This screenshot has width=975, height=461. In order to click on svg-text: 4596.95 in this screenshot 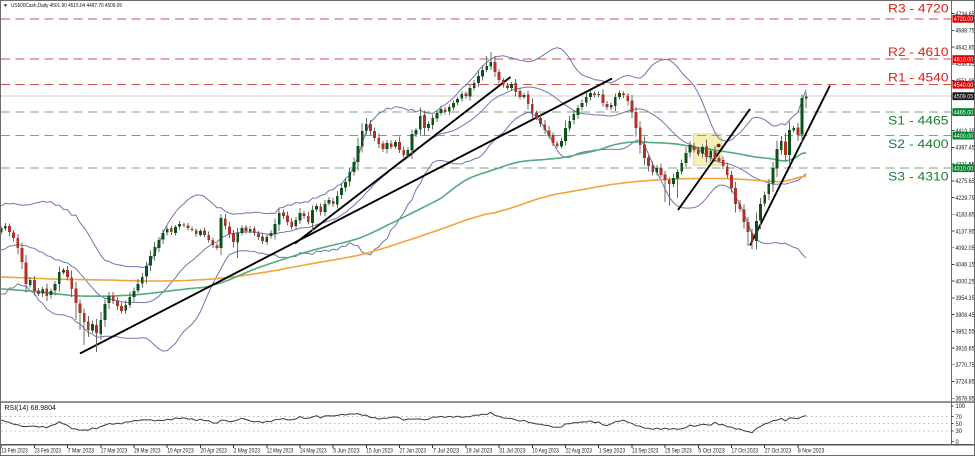, I will do `click(965, 64)`.